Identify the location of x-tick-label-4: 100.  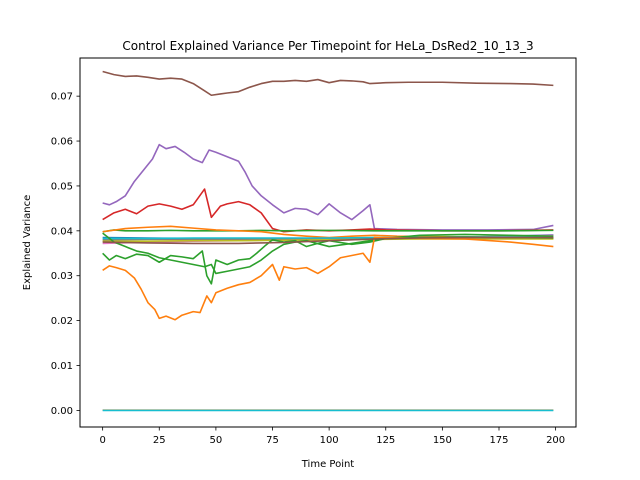
(329, 440).